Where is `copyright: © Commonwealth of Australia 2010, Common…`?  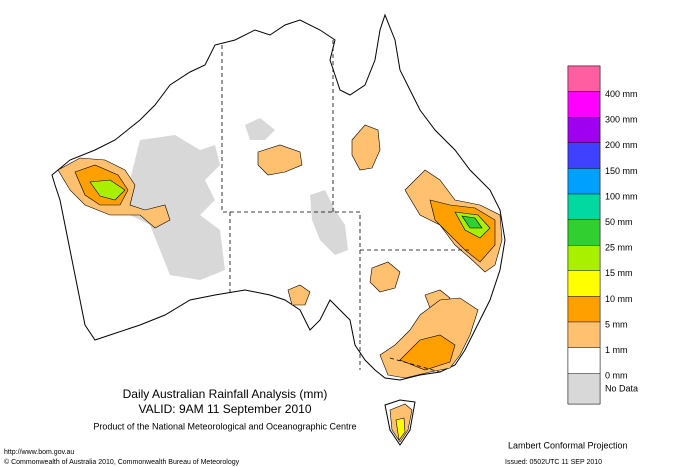 copyright: © Commonwealth of Australia 2010, Common… is located at coordinates (122, 462).